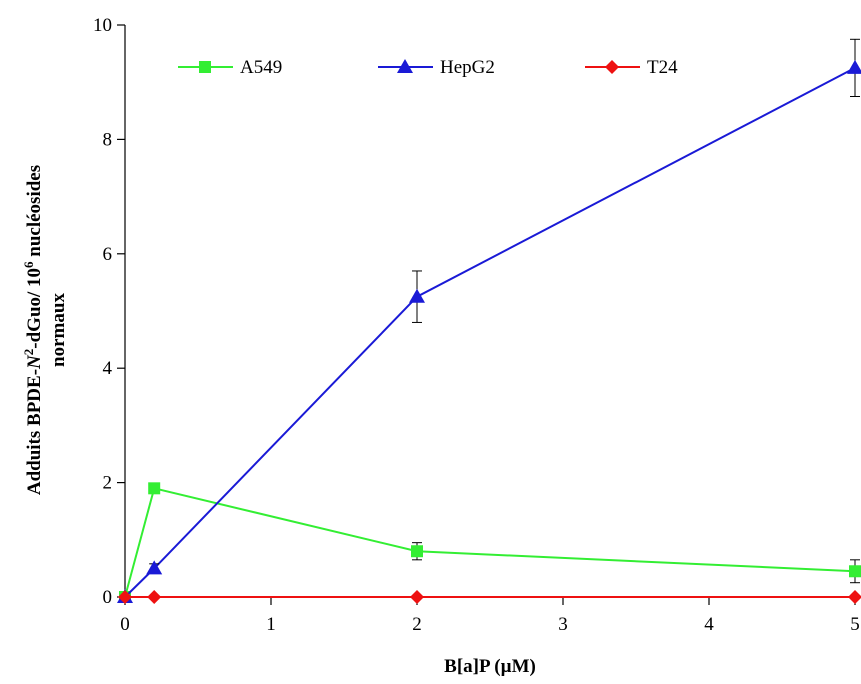 Image resolution: width=861 pixels, height=684 pixels. Describe the element at coordinates (205, 67) in the screenshot. I see `legend-marker-a549` at that location.